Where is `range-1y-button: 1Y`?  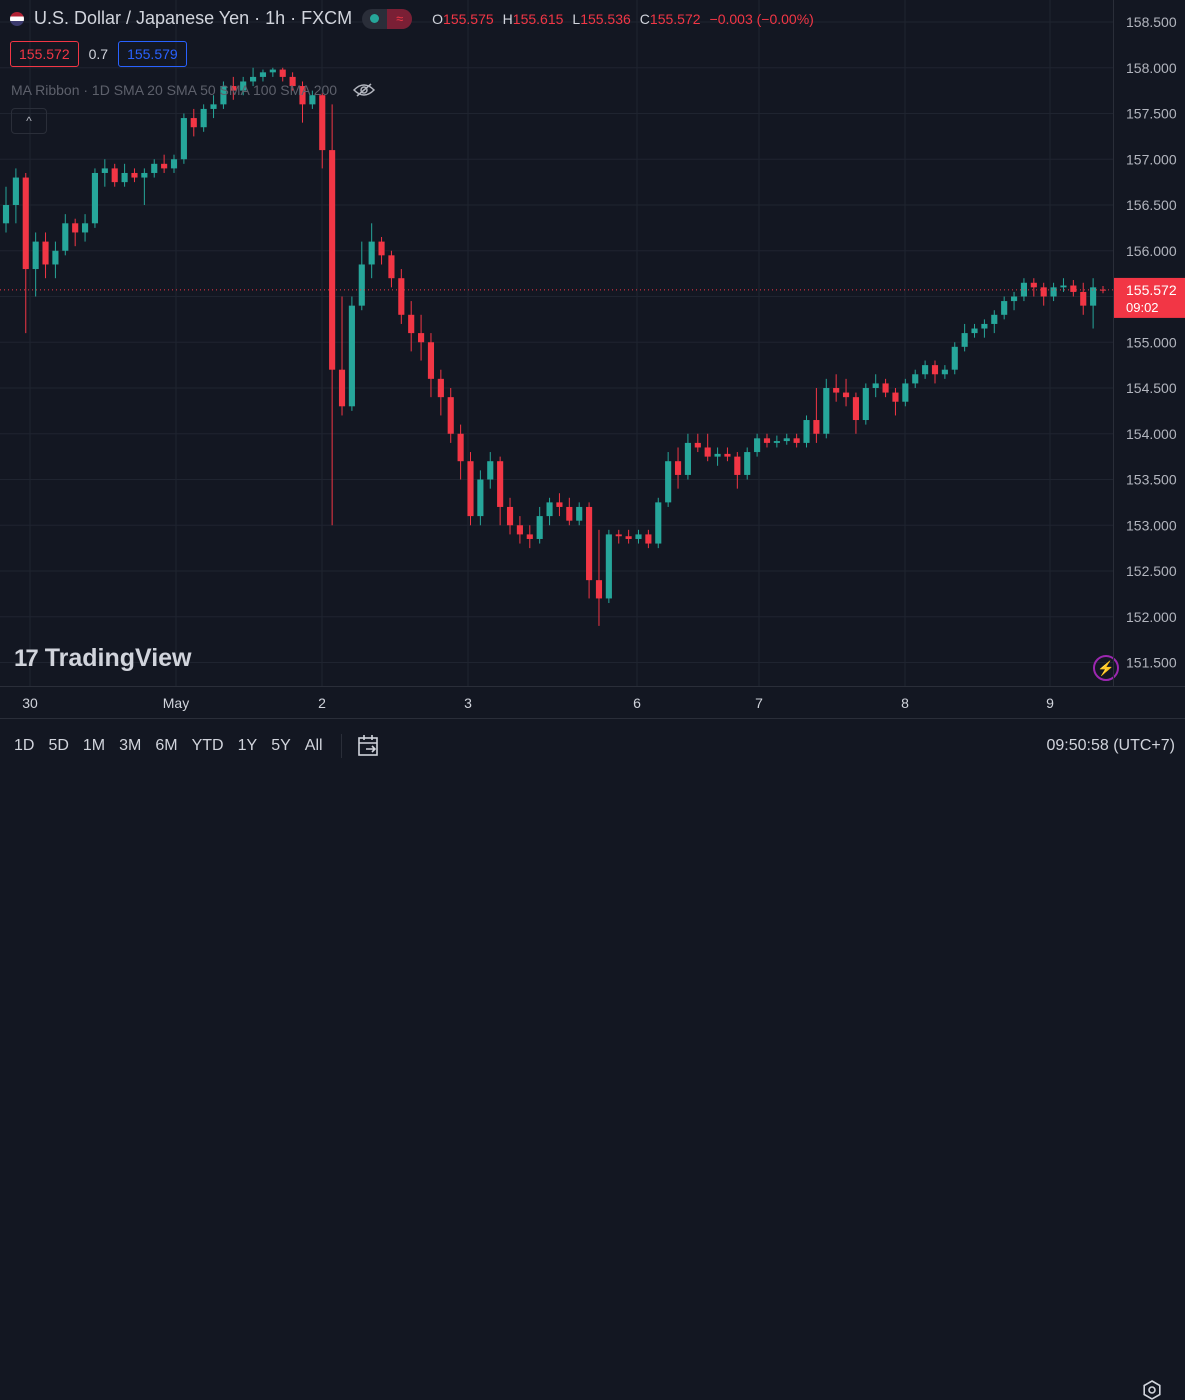 range-1y-button: 1Y is located at coordinates (247, 745).